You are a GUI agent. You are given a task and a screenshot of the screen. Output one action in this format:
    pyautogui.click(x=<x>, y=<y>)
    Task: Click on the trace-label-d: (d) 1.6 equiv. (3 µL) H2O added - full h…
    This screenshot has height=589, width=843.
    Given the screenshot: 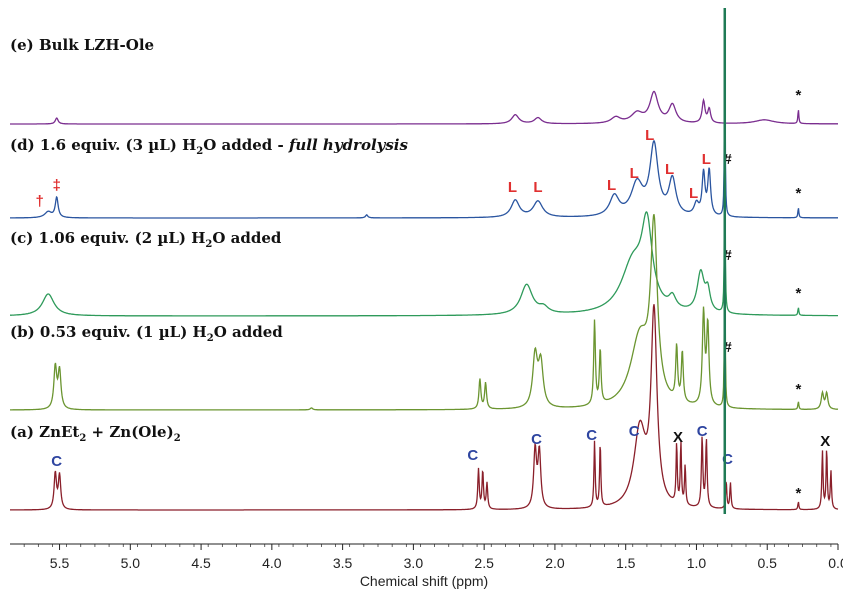 What is the action you would take?
    pyautogui.click(x=209, y=146)
    